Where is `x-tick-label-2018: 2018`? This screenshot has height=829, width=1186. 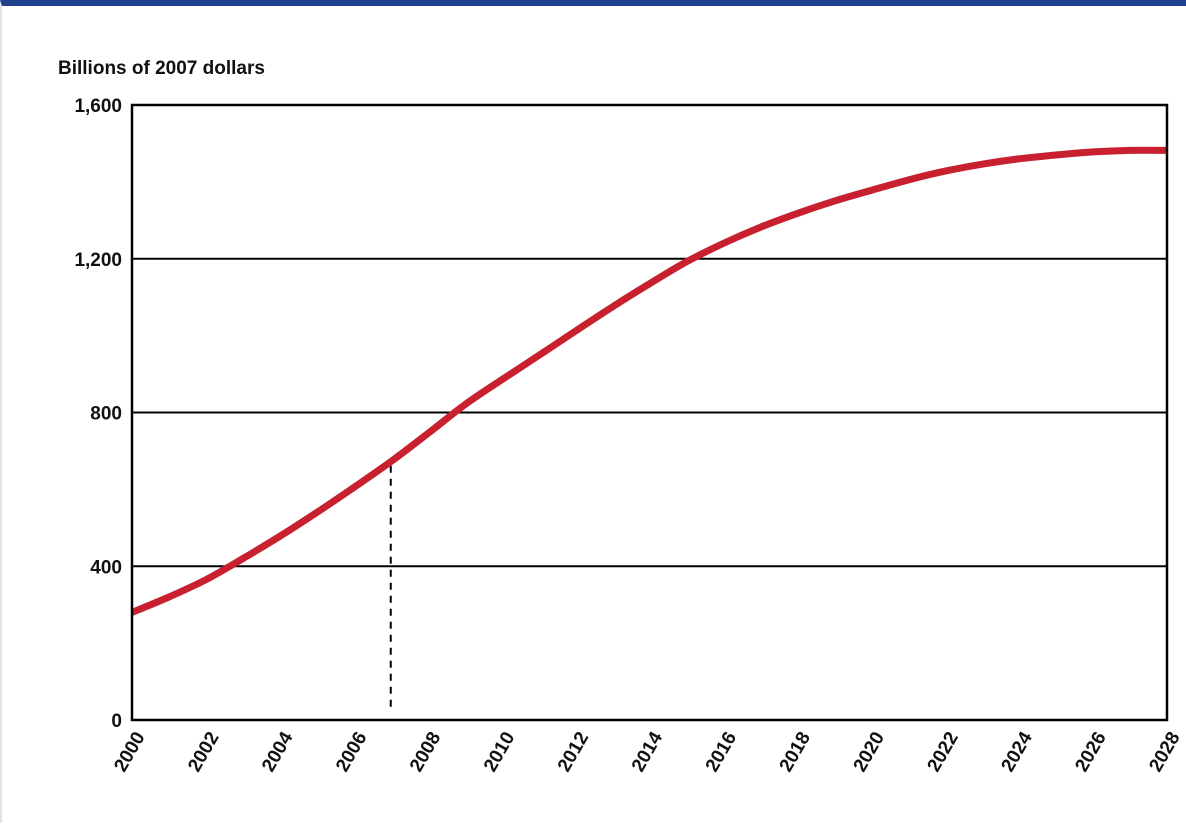
x-tick-label-2018: 2018 is located at coordinates (795, 752).